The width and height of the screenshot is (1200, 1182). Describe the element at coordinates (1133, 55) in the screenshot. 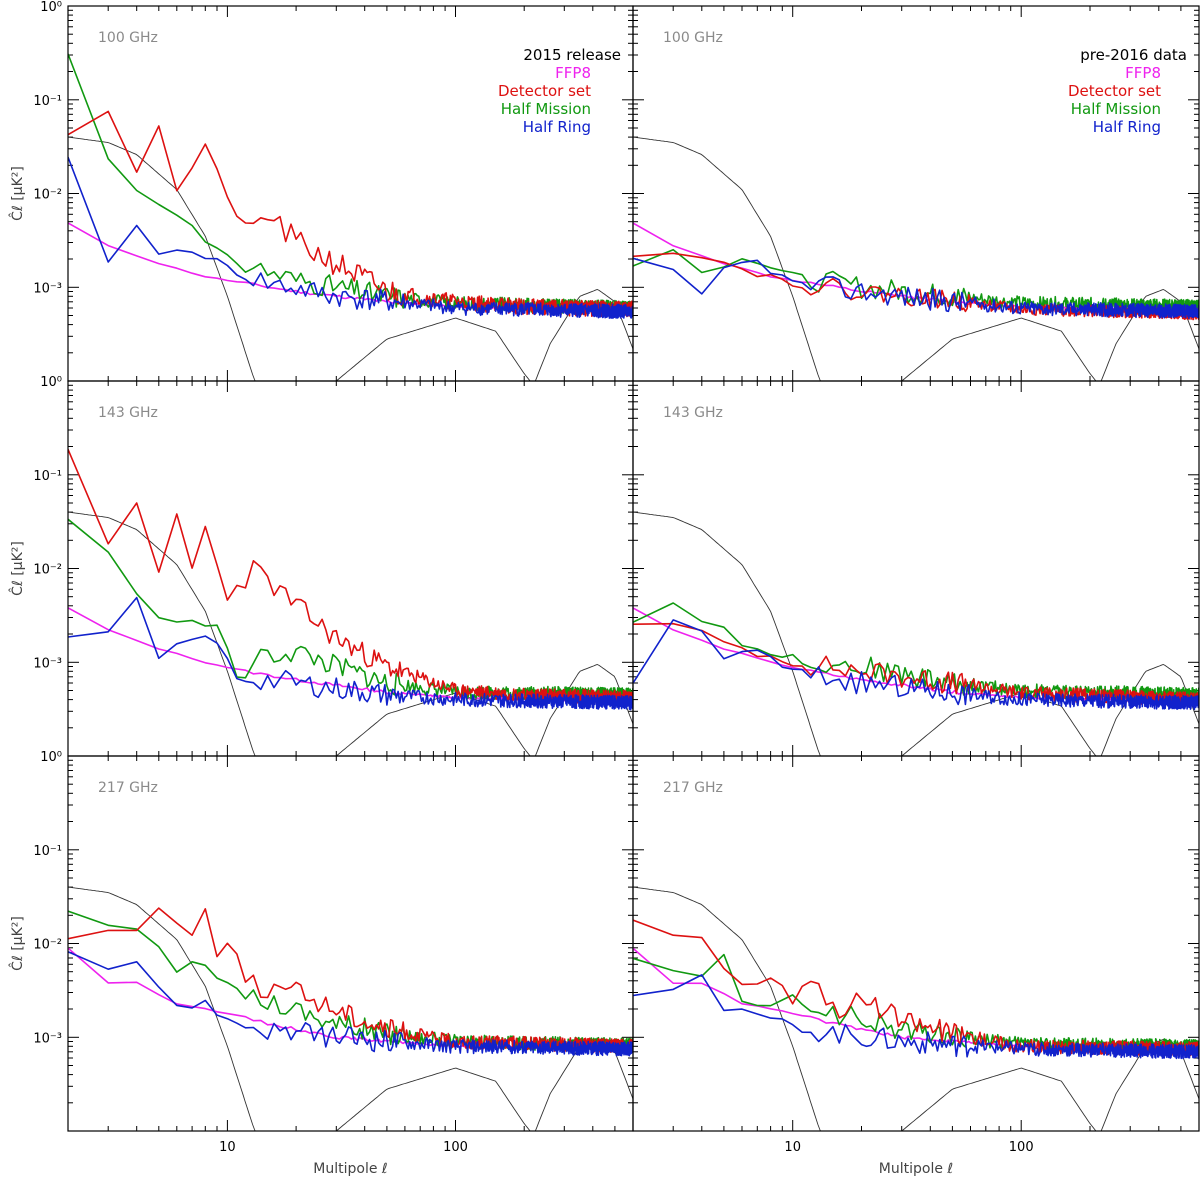

I see `legend-title: pre-2016 data` at that location.